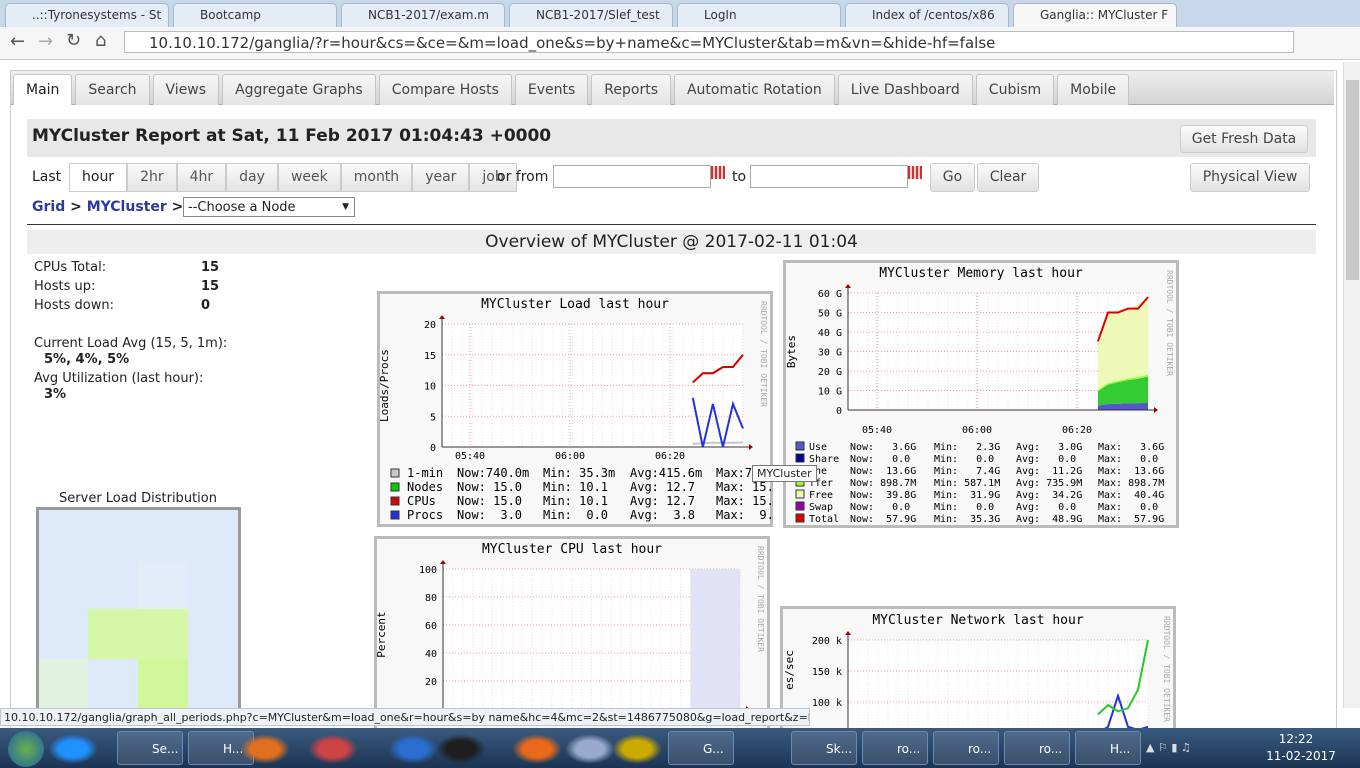 This screenshot has width=1360, height=768. I want to click on nav-tab: Compare Hosts, so click(445, 89).